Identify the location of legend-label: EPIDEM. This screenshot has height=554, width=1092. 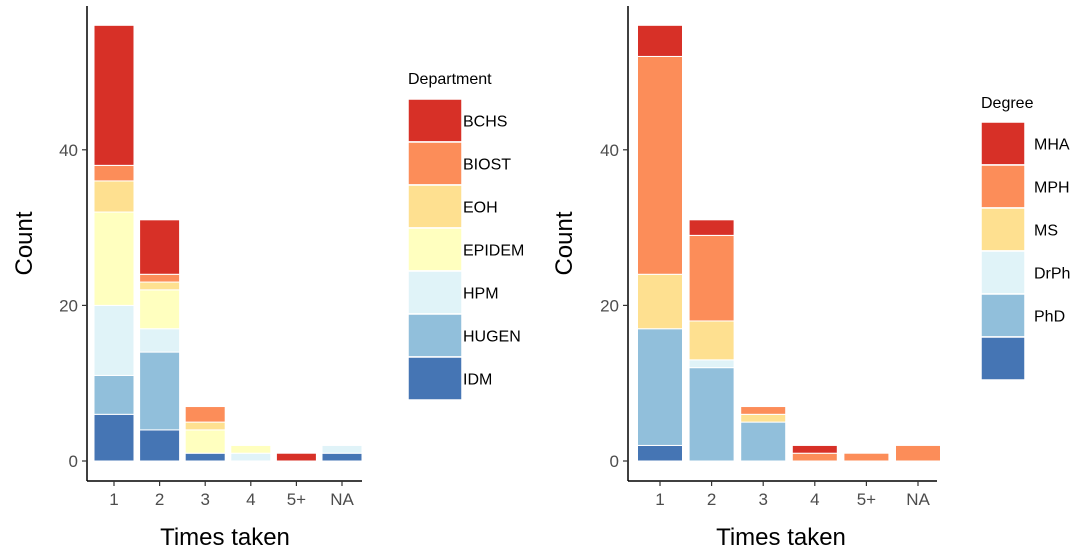
(493, 251).